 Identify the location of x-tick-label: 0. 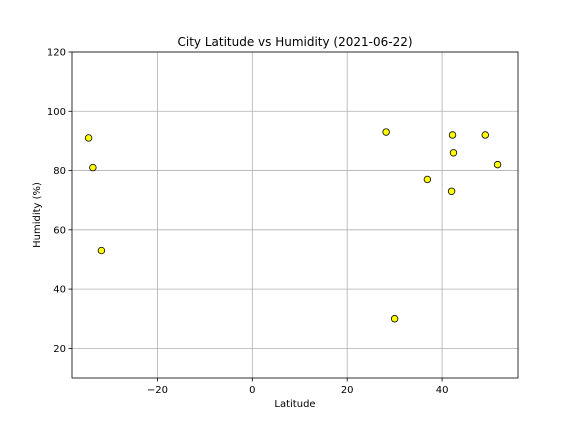
(252, 390).